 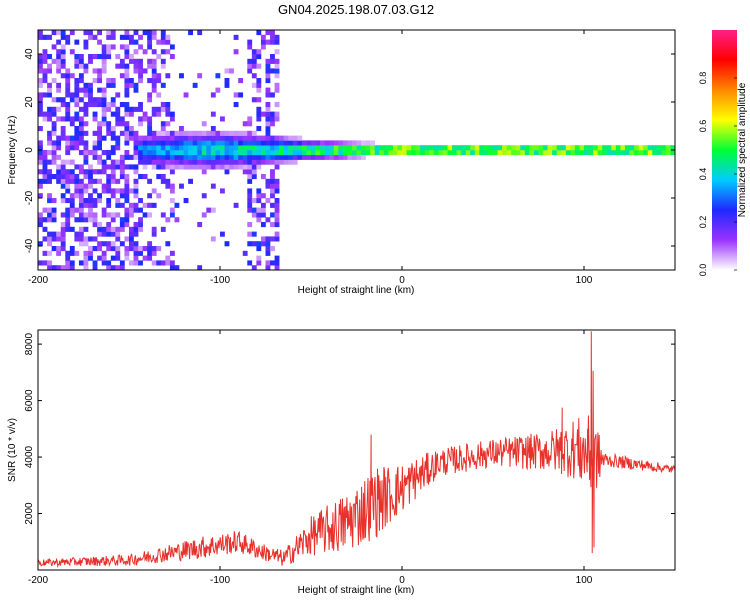 I want to click on x-tick-label: -200, so click(x=38, y=580).